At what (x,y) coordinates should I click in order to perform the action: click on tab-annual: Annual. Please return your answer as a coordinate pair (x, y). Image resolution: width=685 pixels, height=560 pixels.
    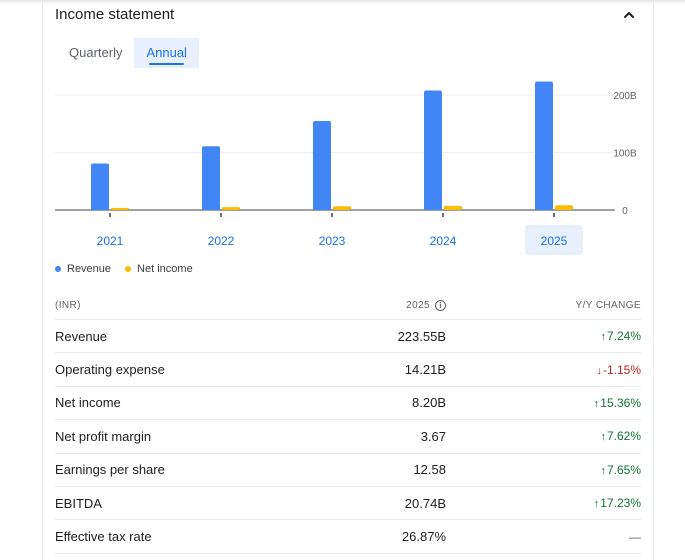
    Looking at the image, I should click on (166, 53).